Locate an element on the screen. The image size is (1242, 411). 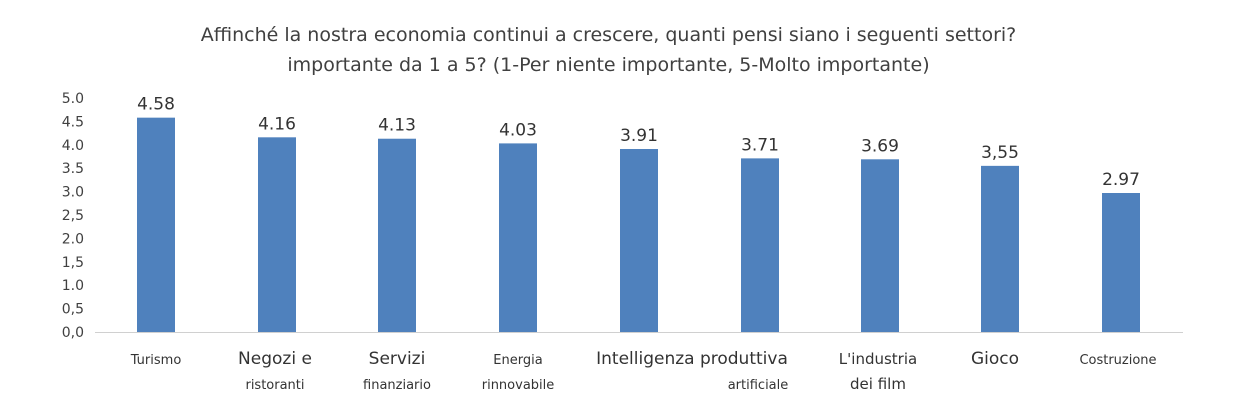
y-tick-label: 4.0 is located at coordinates (73, 146).